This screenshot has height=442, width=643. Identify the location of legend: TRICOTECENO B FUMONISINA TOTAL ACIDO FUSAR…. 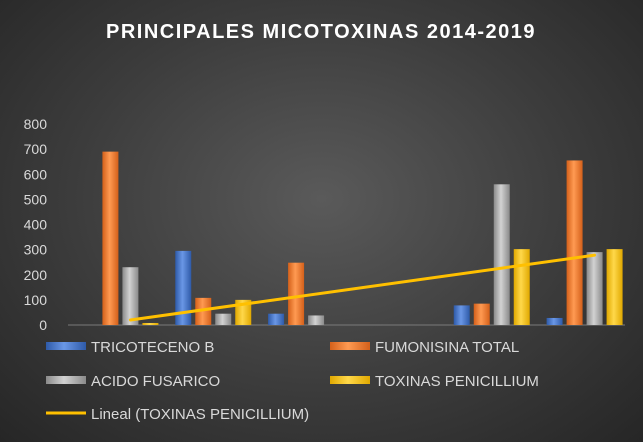
(292, 381).